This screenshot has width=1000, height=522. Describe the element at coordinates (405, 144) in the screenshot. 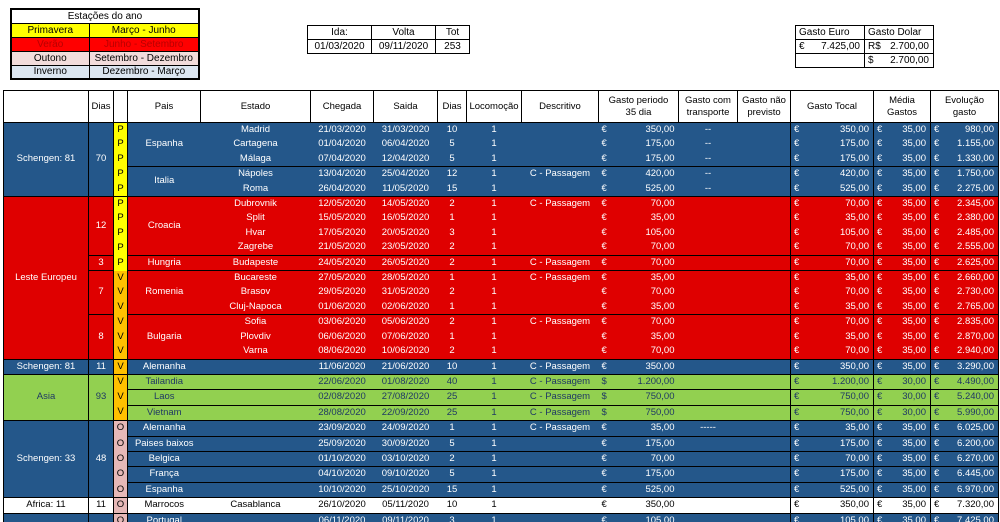

I see `departure-date-cell: 06/04/2020` at that location.